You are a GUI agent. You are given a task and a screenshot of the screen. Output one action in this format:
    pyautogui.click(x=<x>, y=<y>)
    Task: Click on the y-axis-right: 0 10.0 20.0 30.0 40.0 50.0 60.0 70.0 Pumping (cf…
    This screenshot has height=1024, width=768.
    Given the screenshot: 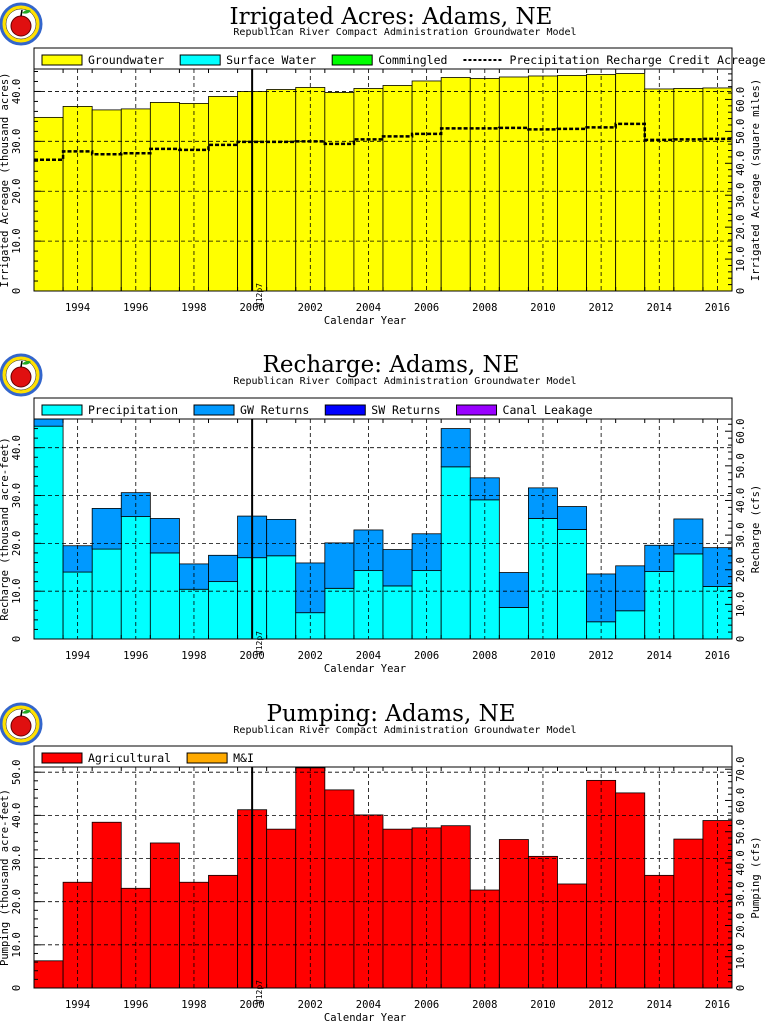 What is the action you would take?
    pyautogui.click(x=743, y=874)
    